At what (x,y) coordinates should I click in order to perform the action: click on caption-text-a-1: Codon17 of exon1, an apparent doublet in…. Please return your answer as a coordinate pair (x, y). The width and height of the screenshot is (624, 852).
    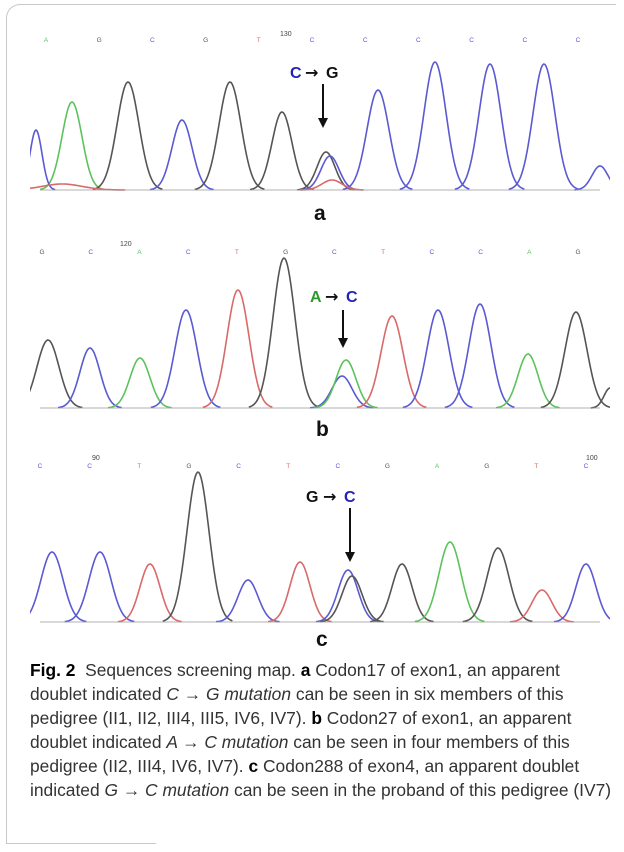
    Looking at the image, I should click on (295, 682).